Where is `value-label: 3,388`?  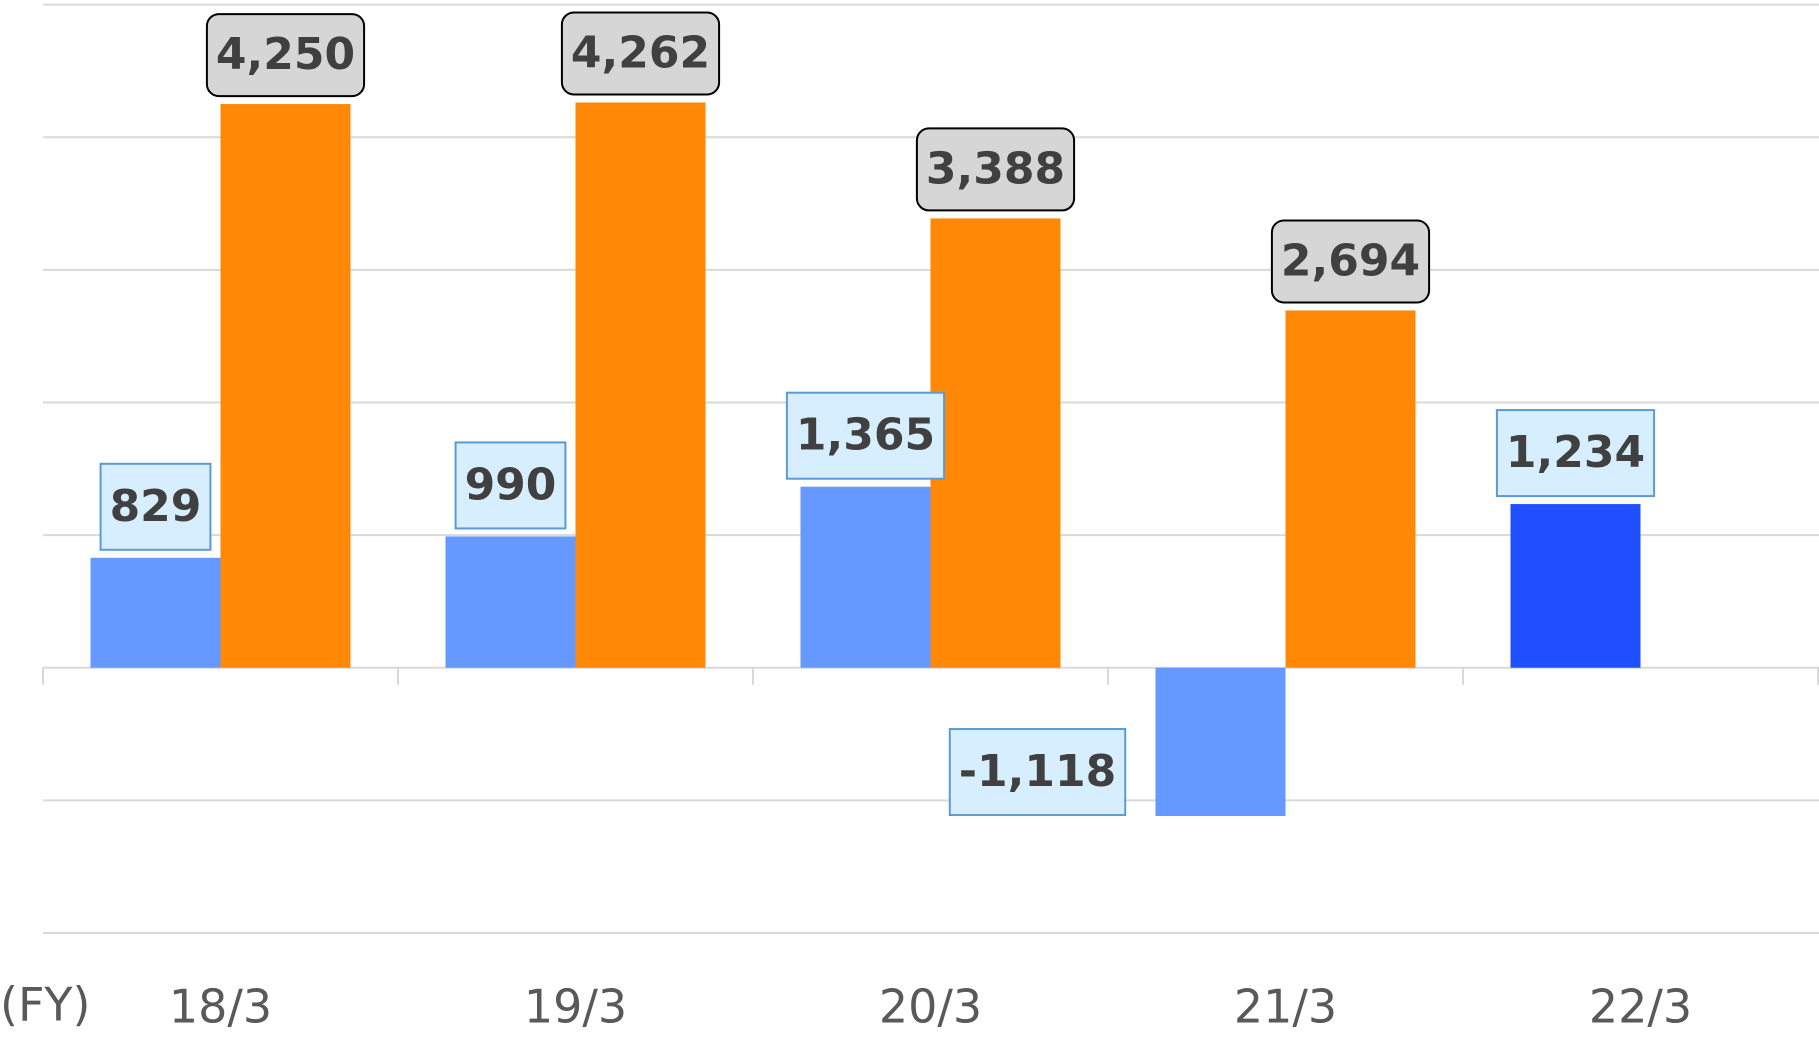
value-label: 3,388 is located at coordinates (995, 168).